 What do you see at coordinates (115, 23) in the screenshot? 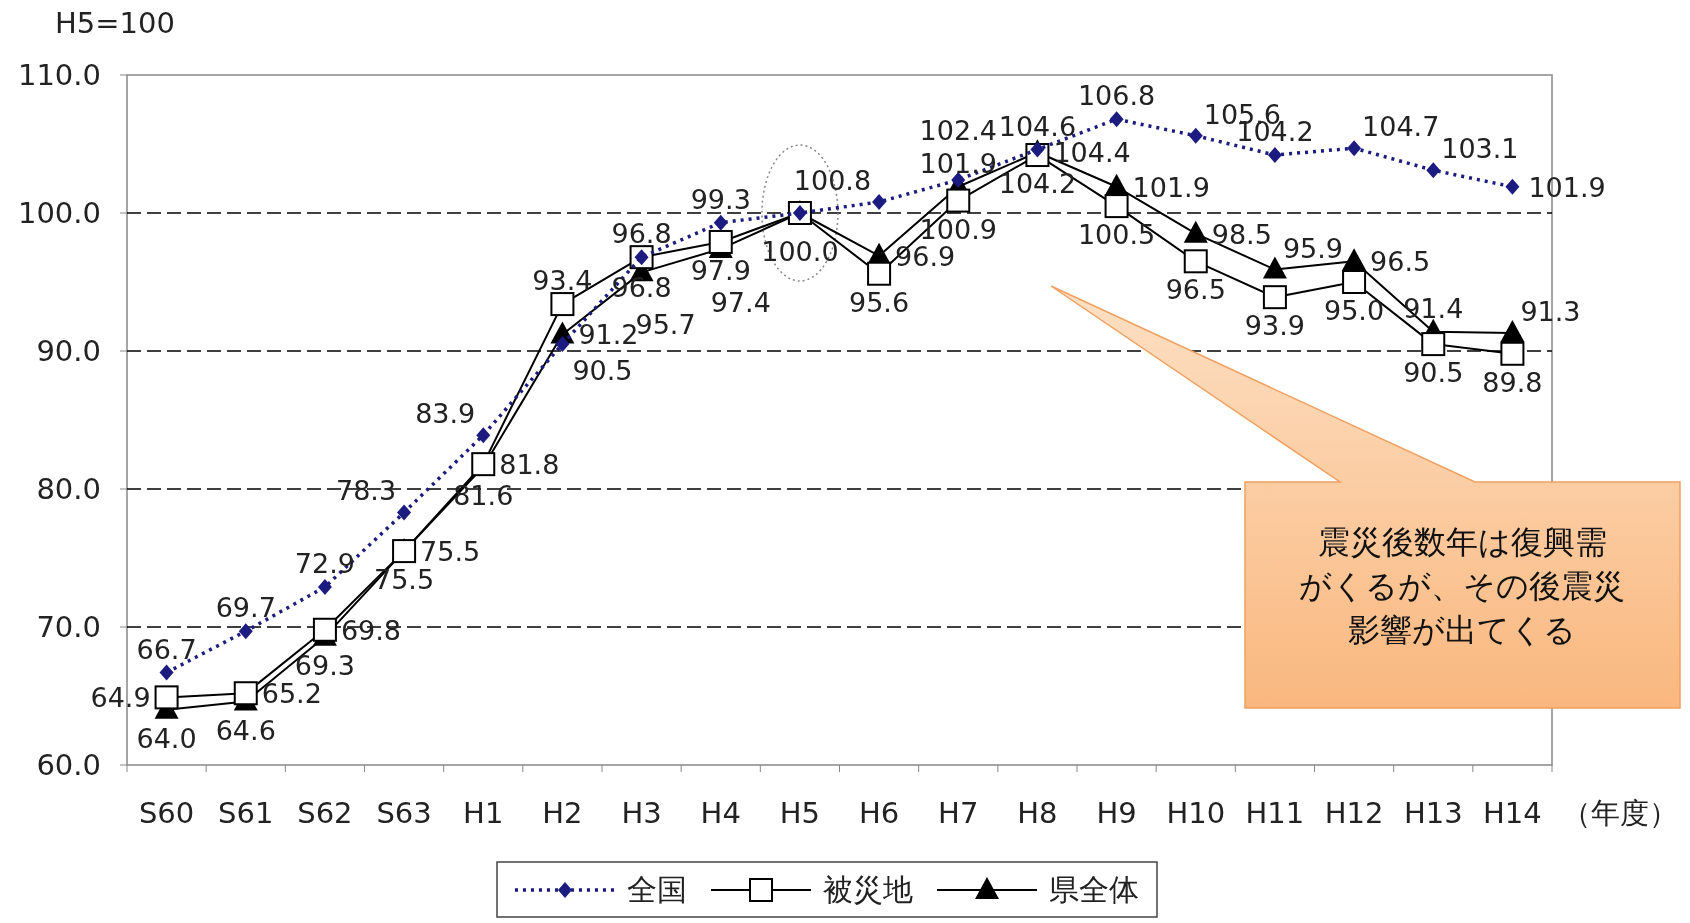
I see `y-axis-title: H5=100` at bounding box center [115, 23].